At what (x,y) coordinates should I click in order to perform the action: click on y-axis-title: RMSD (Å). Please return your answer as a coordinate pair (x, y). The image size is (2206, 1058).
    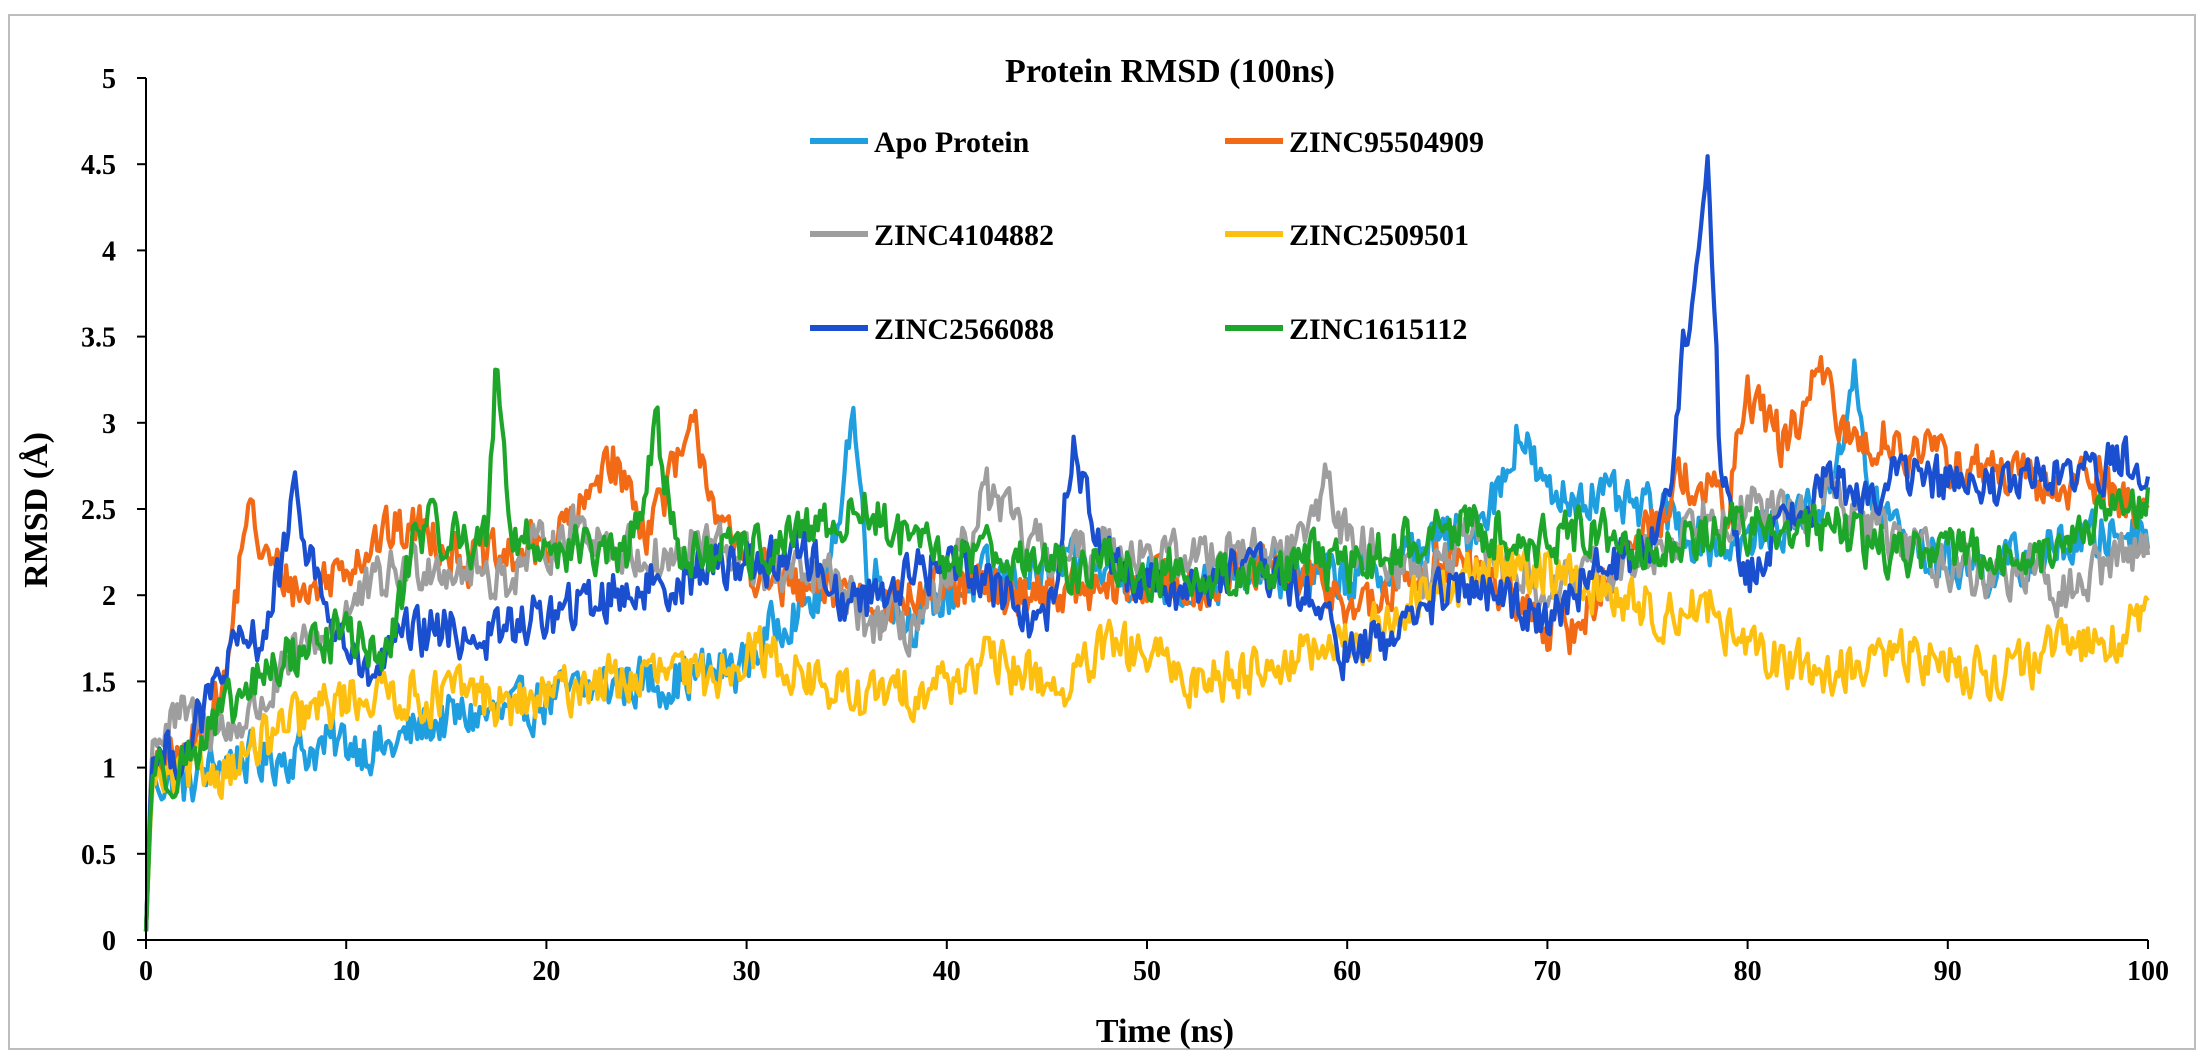
    Looking at the image, I should click on (36, 510).